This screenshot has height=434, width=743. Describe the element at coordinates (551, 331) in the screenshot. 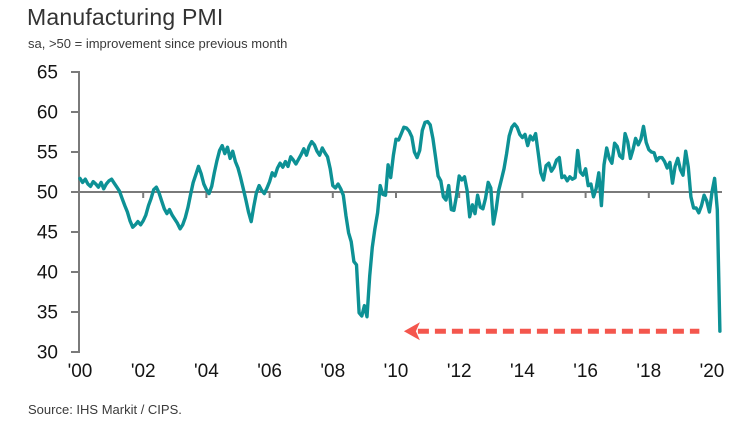

I see `record-low-arrow` at that location.